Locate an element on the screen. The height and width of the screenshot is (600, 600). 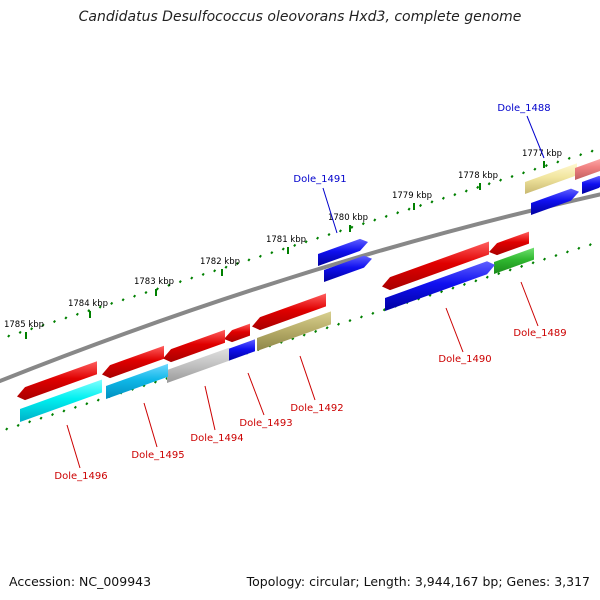
ruler-label: 1779 kbp is located at coordinates (412, 196).